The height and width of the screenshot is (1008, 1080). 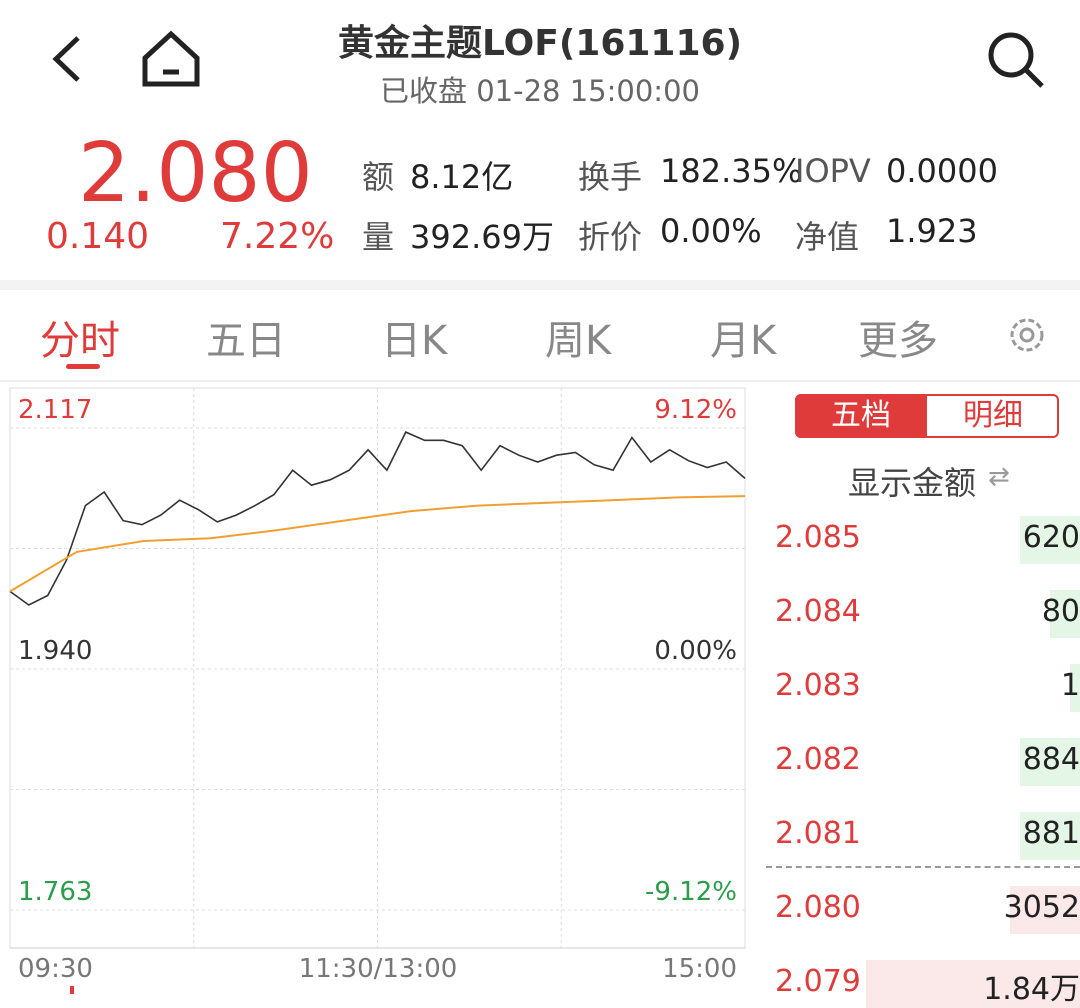 What do you see at coordinates (691, 892) in the screenshot?
I see `y2-tick-label: -9.12%` at bounding box center [691, 892].